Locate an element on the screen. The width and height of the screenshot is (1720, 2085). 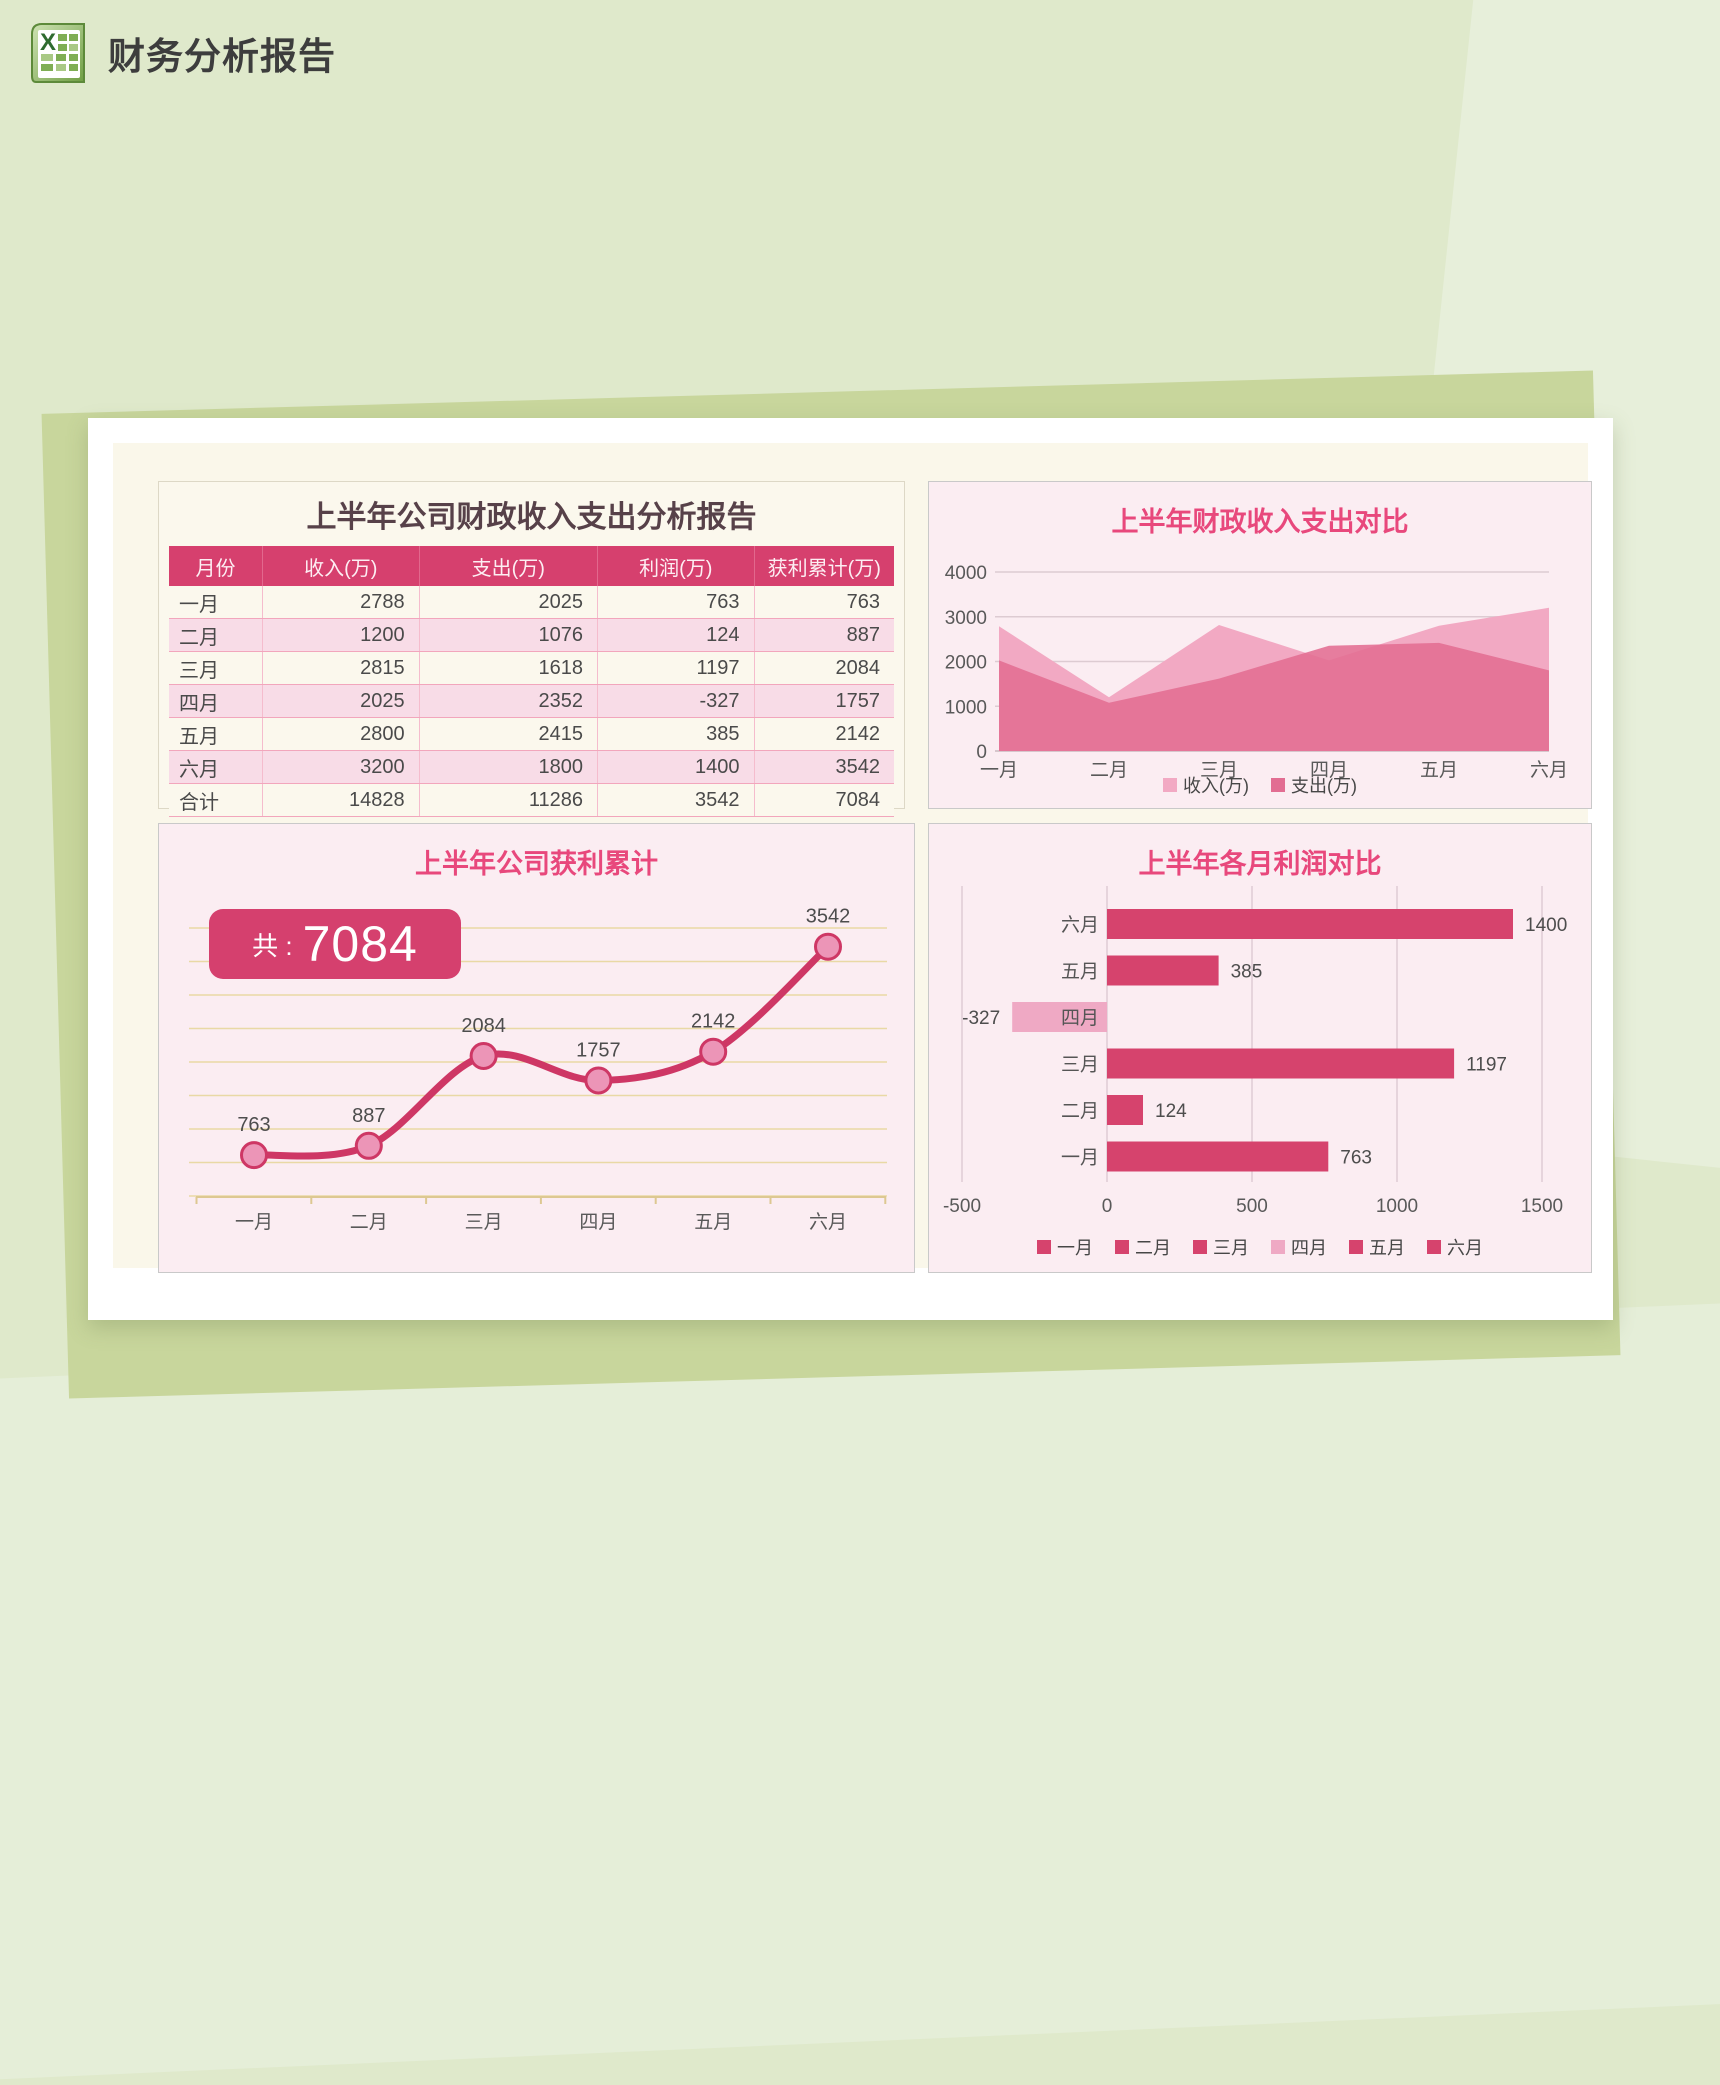
area-xtick-label: 六月 is located at coordinates (1549, 770).